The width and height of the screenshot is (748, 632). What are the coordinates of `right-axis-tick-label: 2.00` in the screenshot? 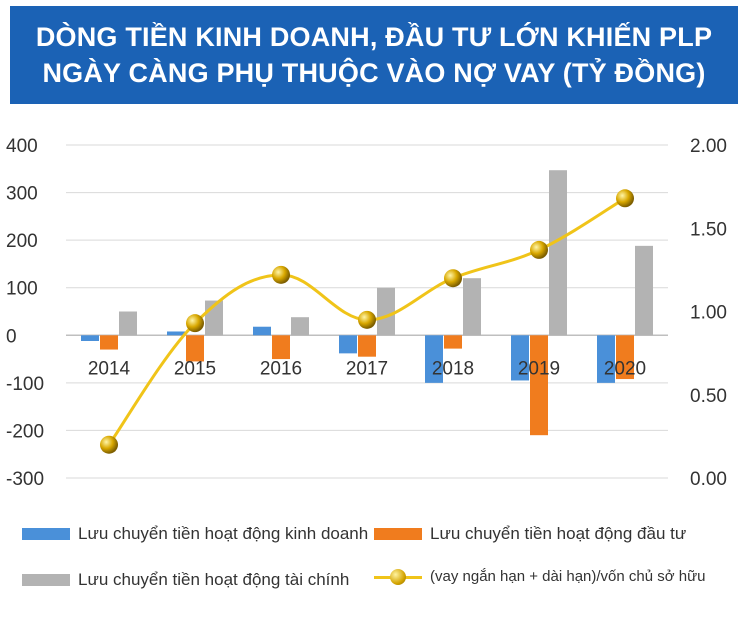 It's located at (708, 146).